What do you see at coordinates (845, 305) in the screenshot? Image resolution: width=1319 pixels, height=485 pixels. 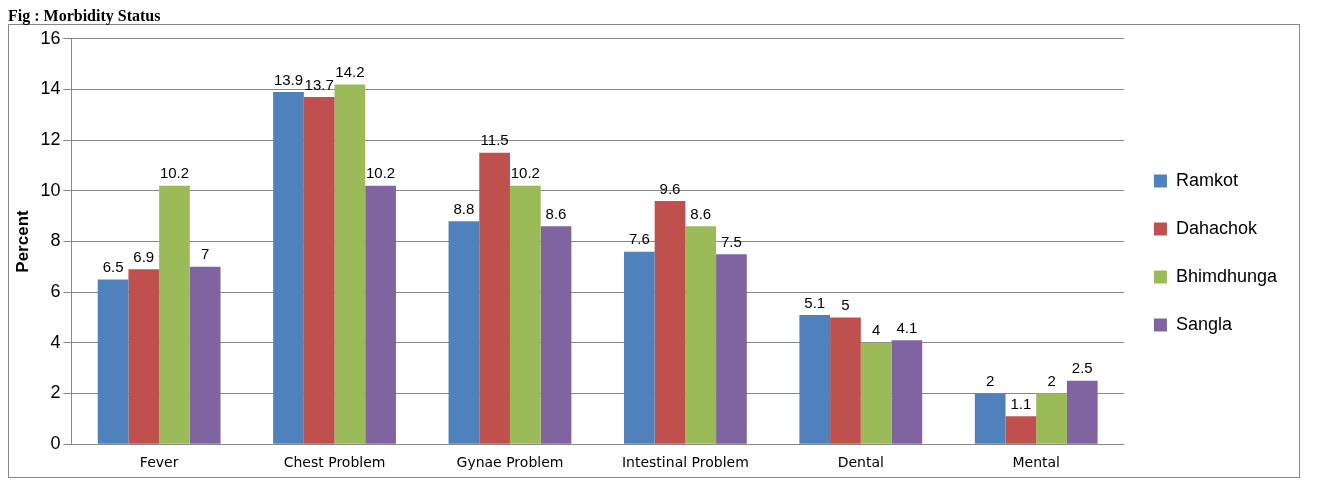 I see `data-label: 5` at bounding box center [845, 305].